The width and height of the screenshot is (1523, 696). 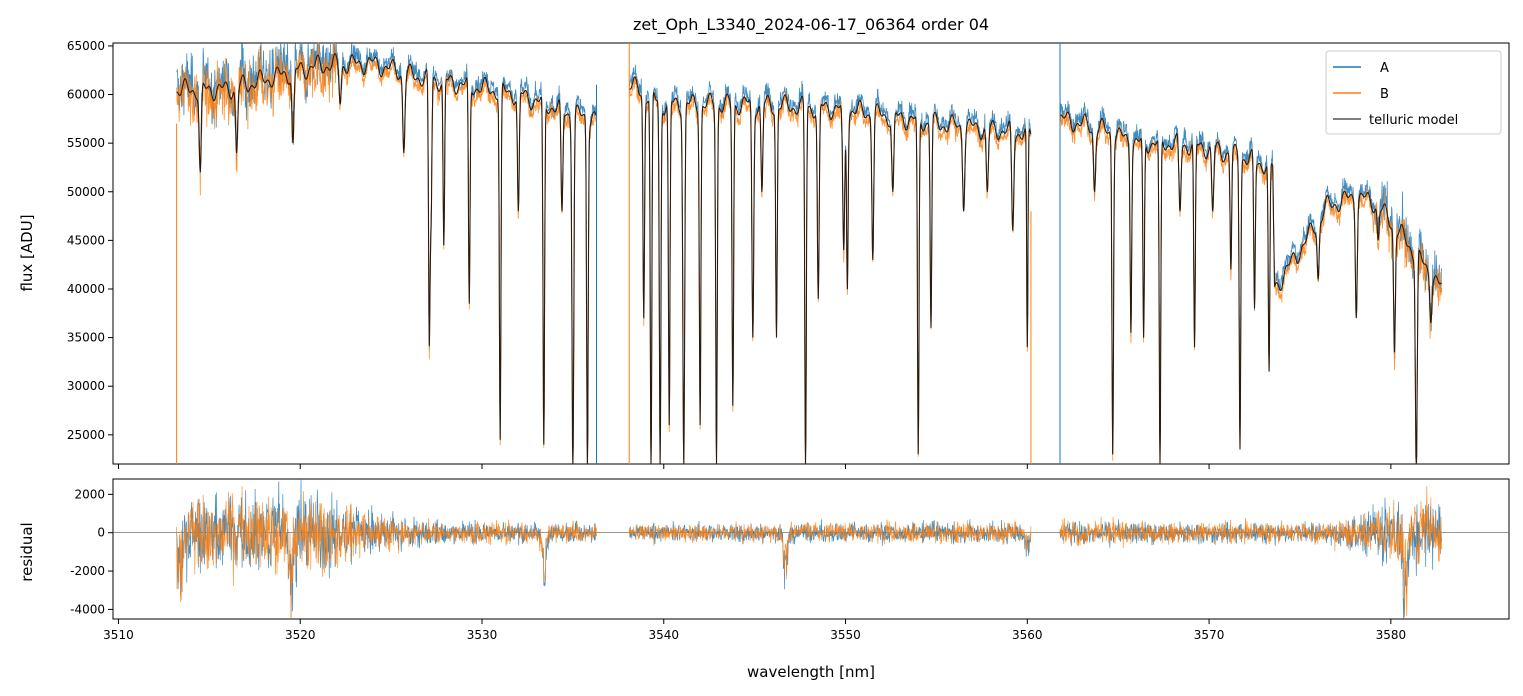 What do you see at coordinates (118, 635) in the screenshot?
I see `residual-x-tick-label: 3510` at bounding box center [118, 635].